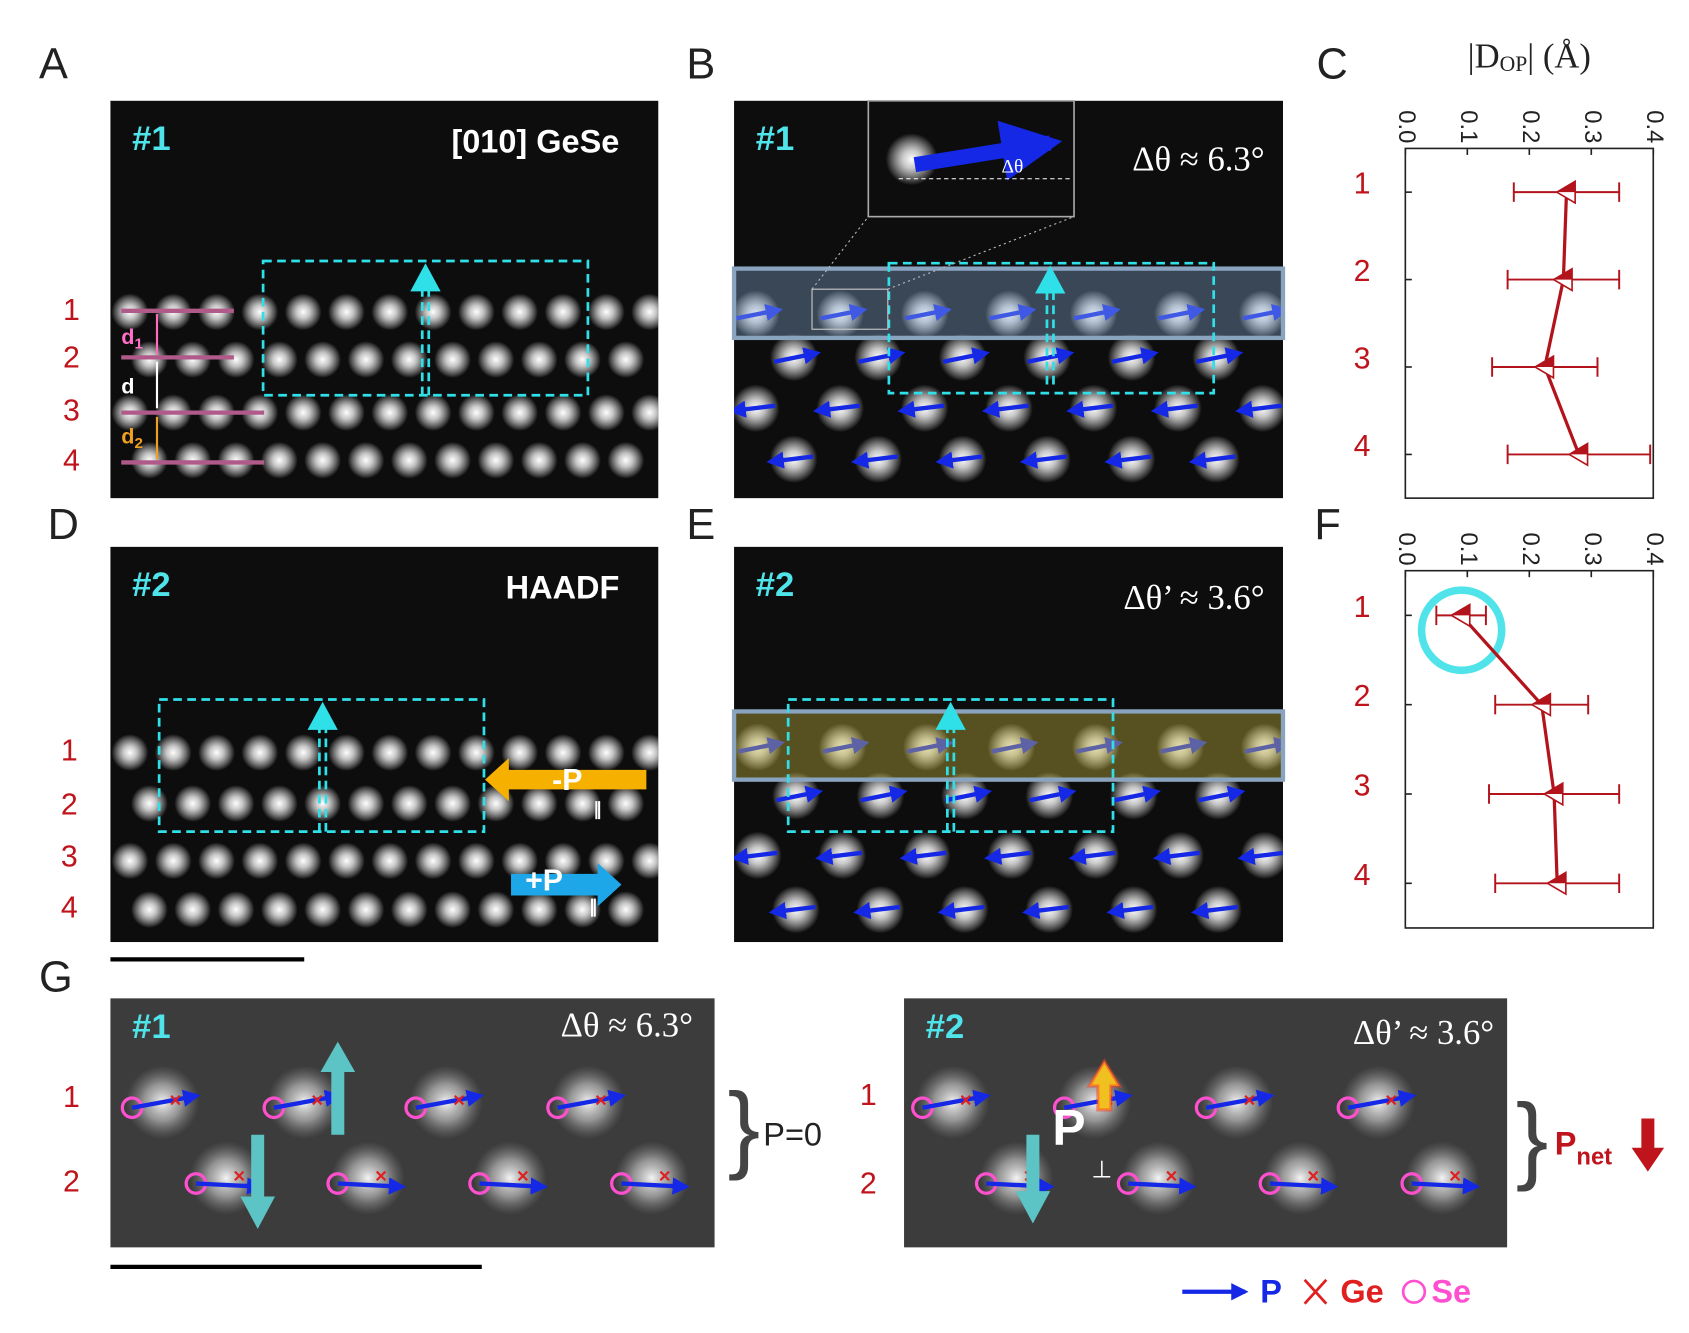 Image resolution: width=1689 pixels, height=1333 pixels. I want to click on panel-label: A, so click(53, 65).